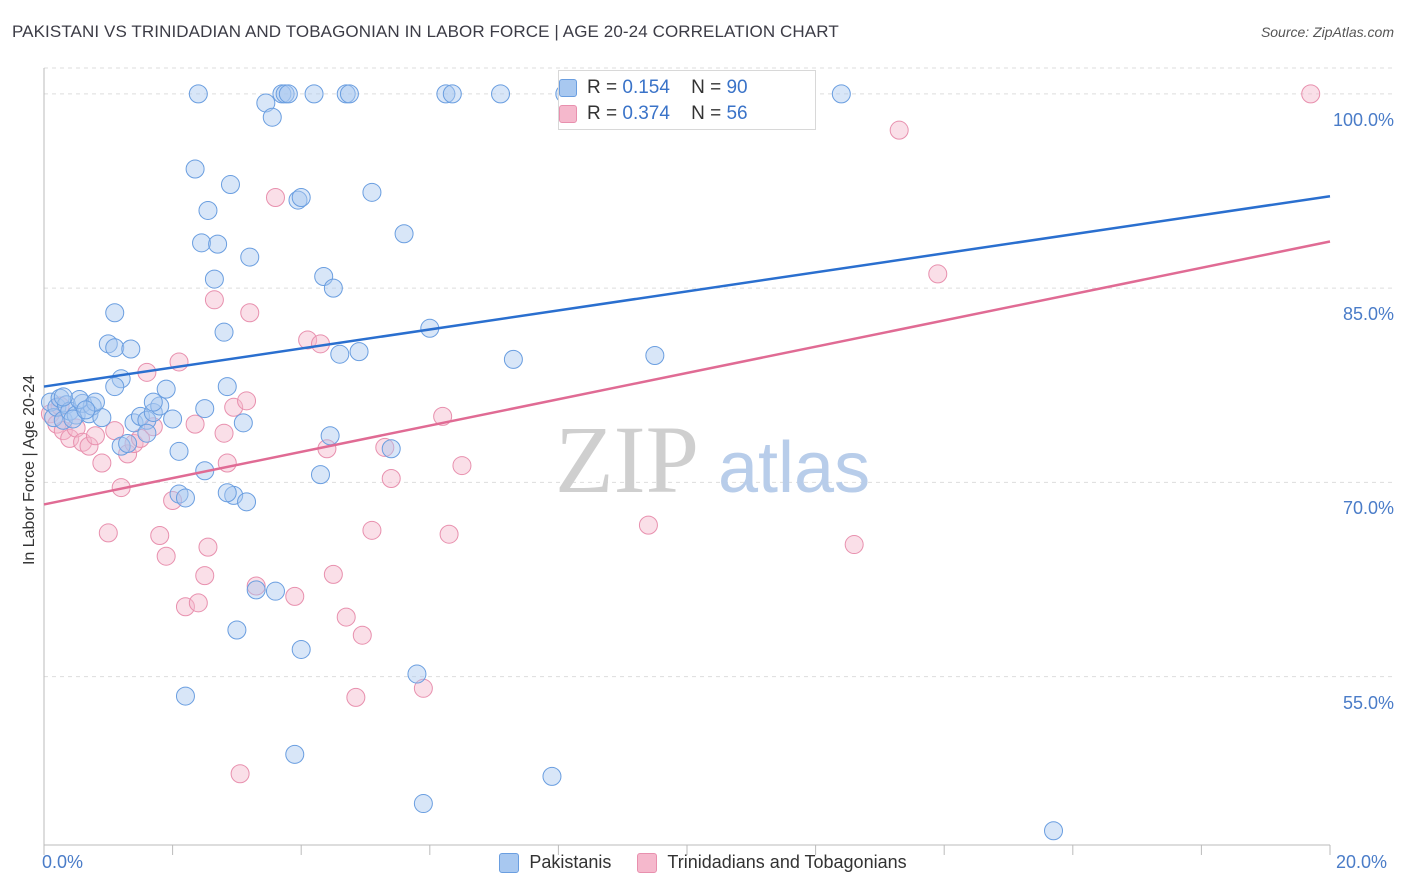  Describe the element at coordinates (29, 470) in the screenshot. I see `y-axis-label: In Labor Force | Age 20-24` at that location.